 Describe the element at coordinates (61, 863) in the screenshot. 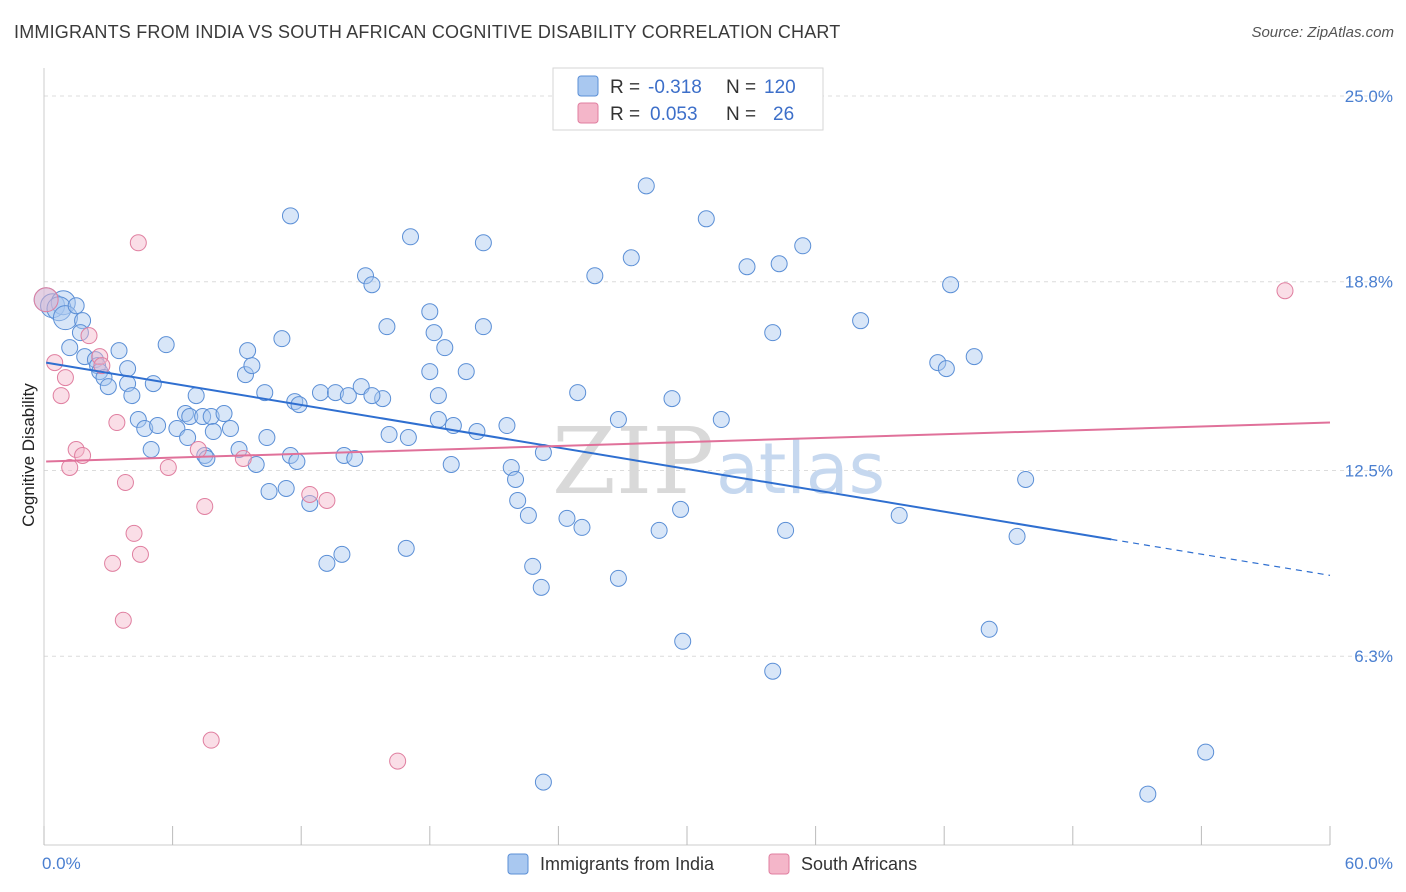

I see `x-tick-label-0: 0.0%` at that location.